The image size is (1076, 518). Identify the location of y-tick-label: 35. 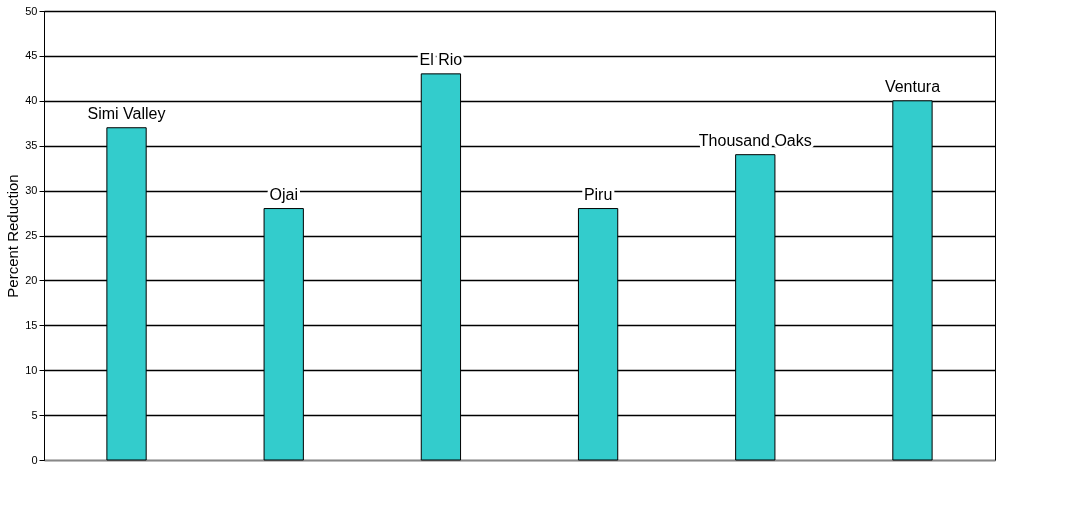
(31, 145).